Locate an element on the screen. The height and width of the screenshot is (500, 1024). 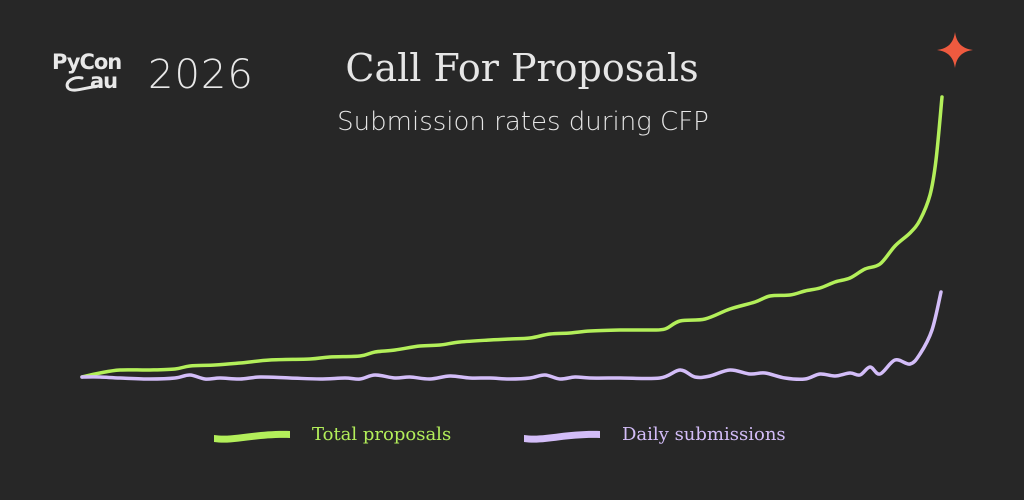
legend-label-total: Total proposals is located at coordinates (382, 434).